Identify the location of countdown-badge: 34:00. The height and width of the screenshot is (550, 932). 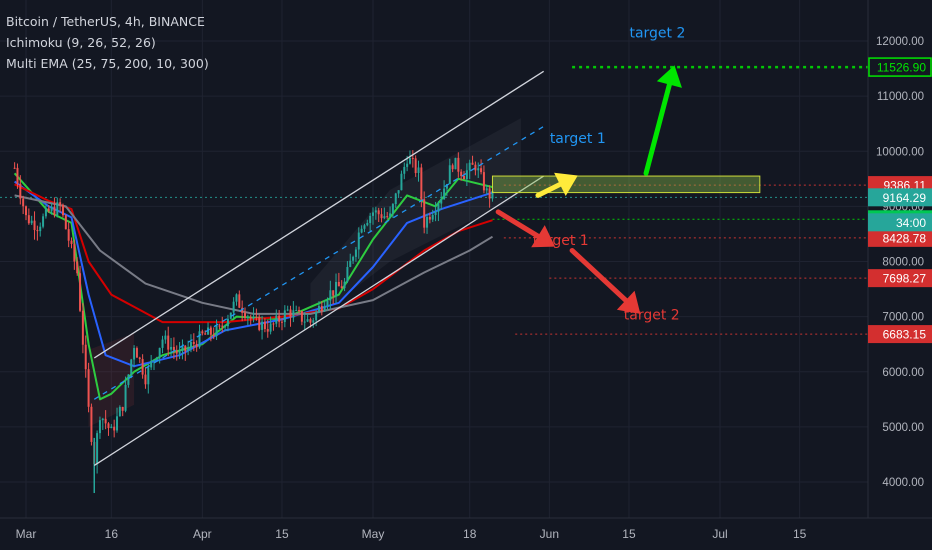
(900, 222).